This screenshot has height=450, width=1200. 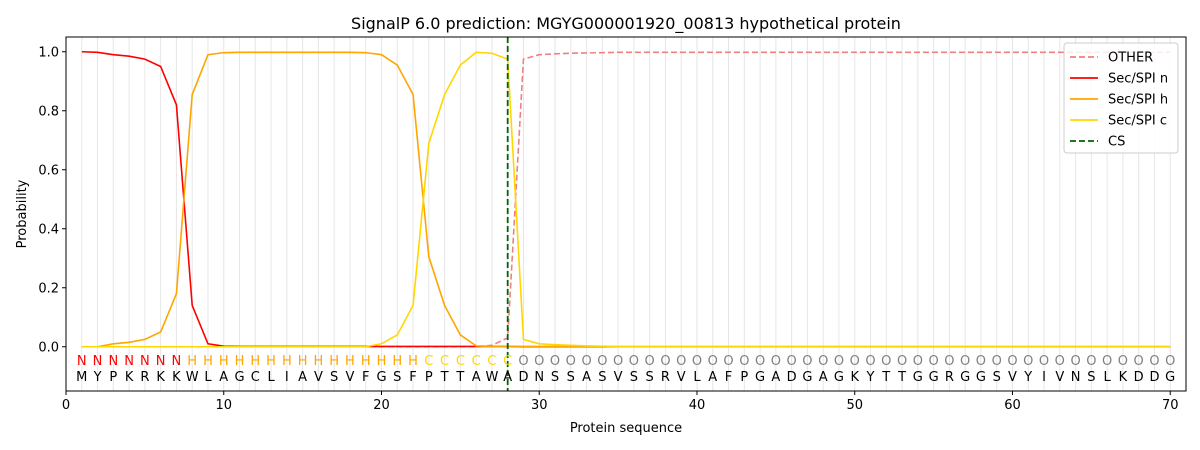 I want to click on legend-label: CS, so click(x=1116, y=142).